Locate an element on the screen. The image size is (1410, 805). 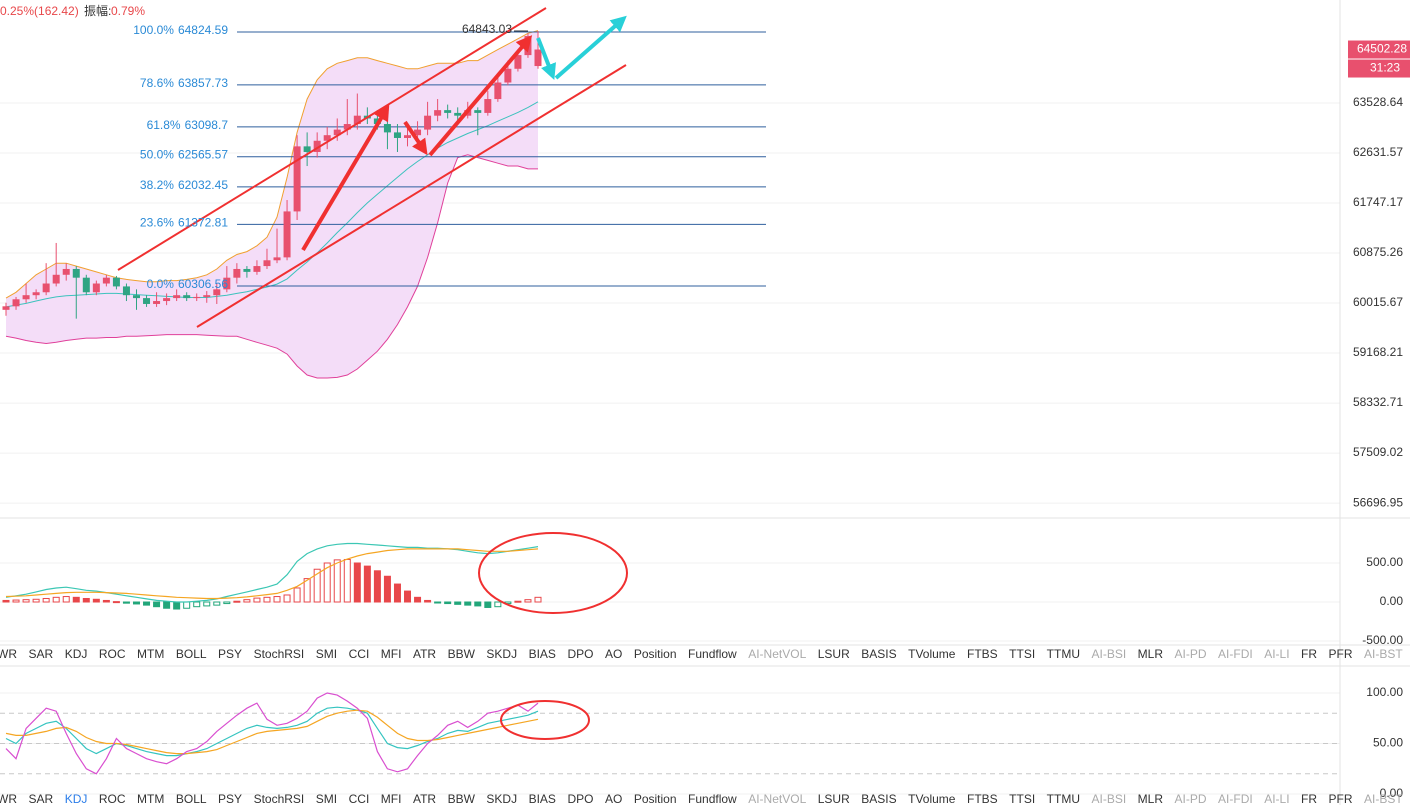
fib-price: 60306.56 is located at coordinates (203, 284).